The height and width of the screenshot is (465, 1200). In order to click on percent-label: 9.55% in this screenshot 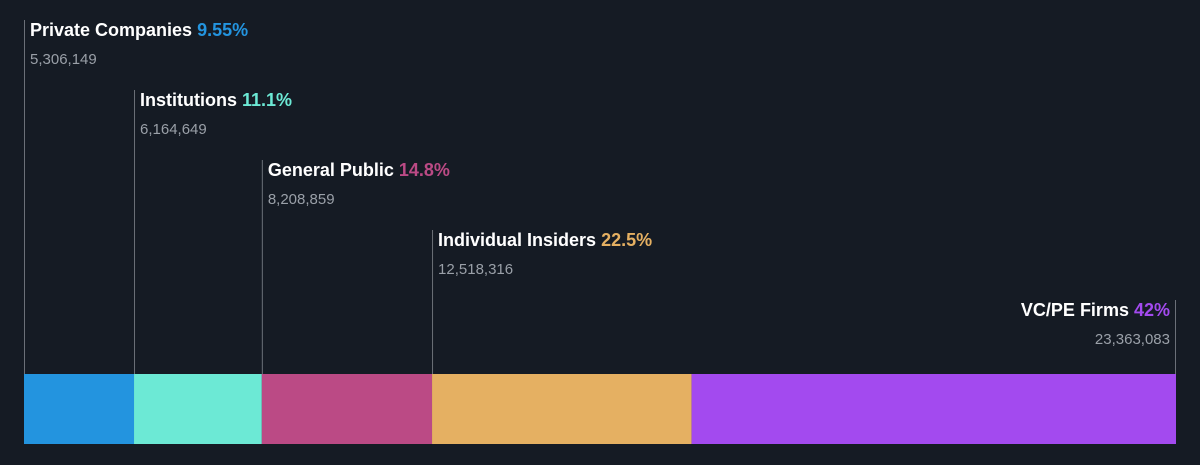, I will do `click(222, 30)`.